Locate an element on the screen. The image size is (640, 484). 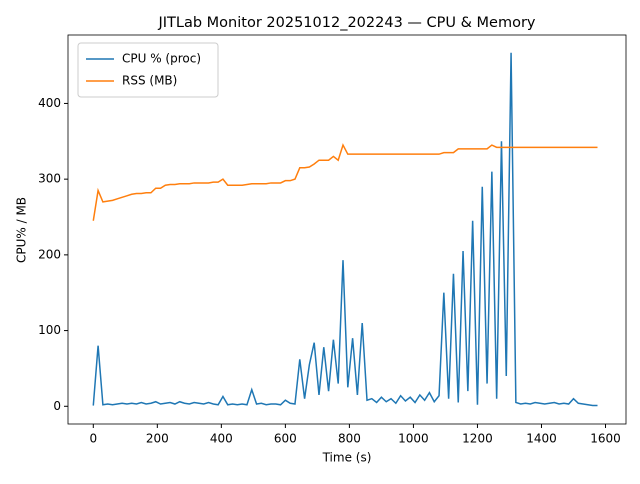
legend: CPU % (proc) RSS (MB) is located at coordinates (148, 70).